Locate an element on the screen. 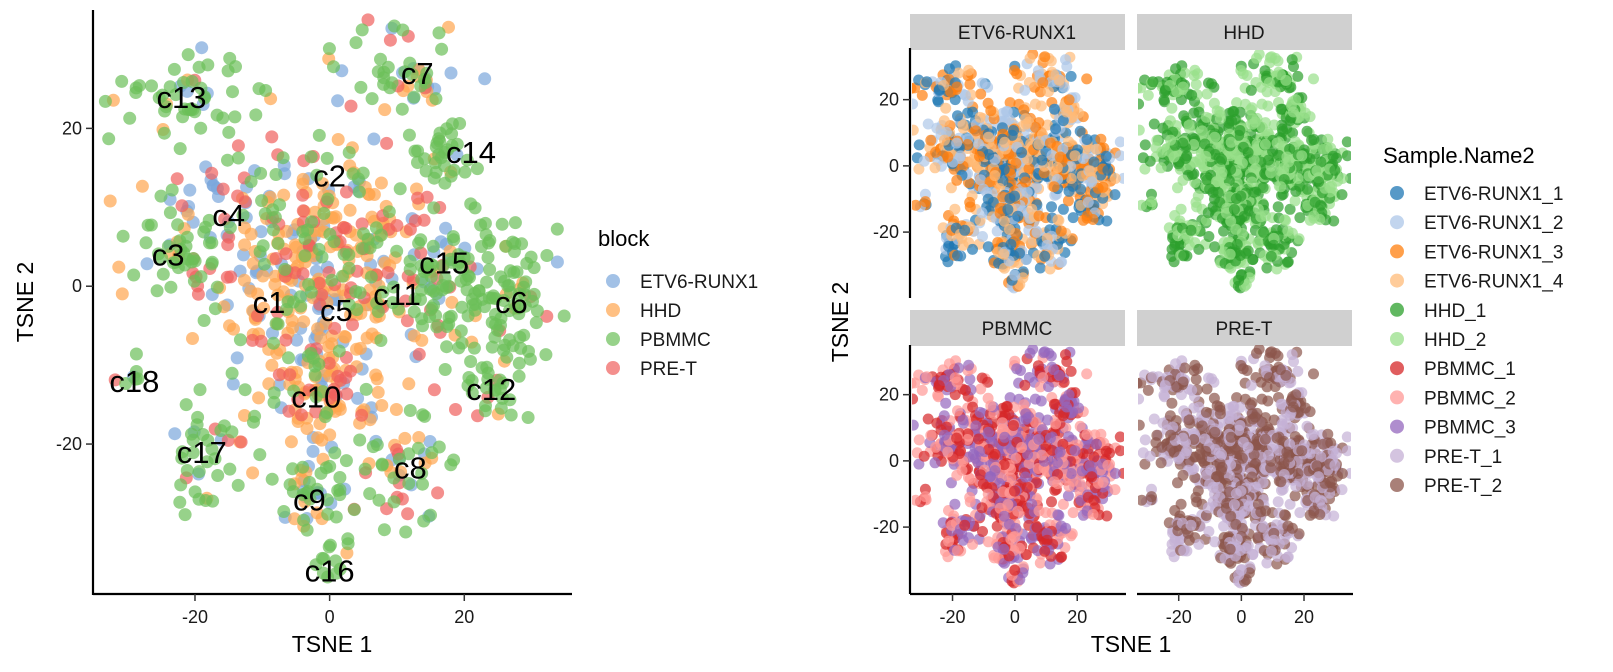 The image size is (1613, 672). x-tick-label: 20 is located at coordinates (464, 617).